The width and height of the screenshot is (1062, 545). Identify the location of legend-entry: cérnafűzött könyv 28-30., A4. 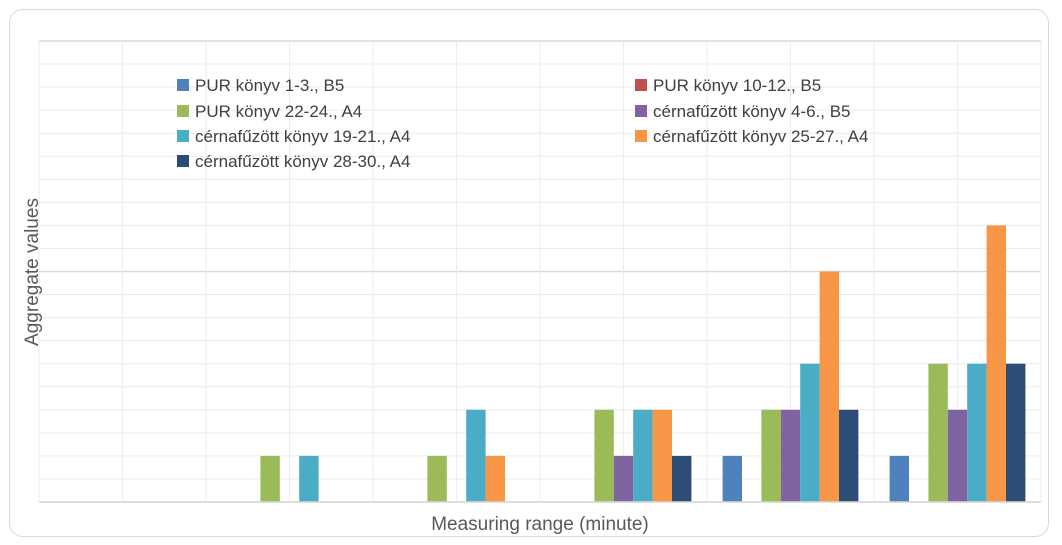
(293, 161).